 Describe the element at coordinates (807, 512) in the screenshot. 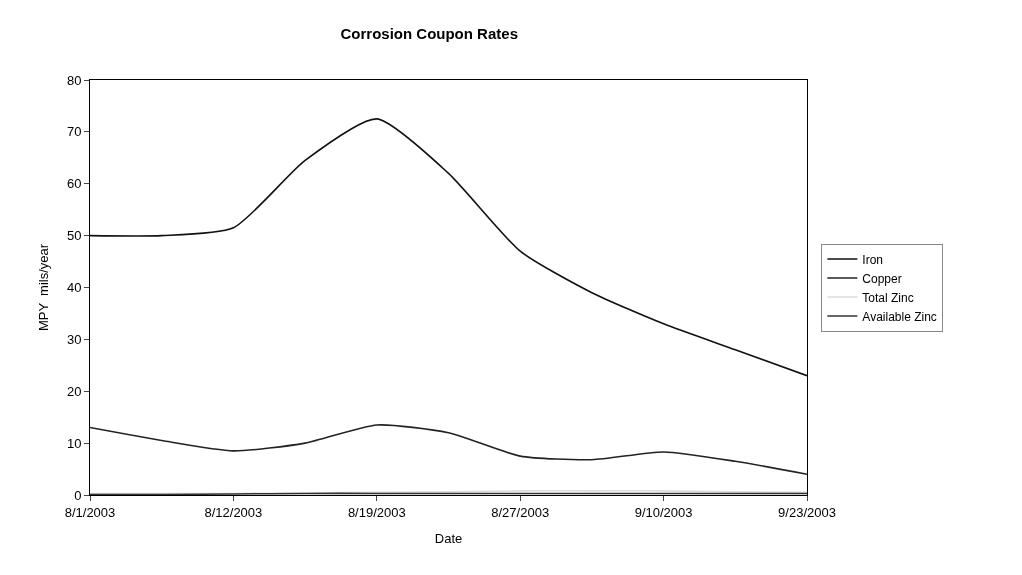

I see `x-tick-label: 9/23/2003` at that location.